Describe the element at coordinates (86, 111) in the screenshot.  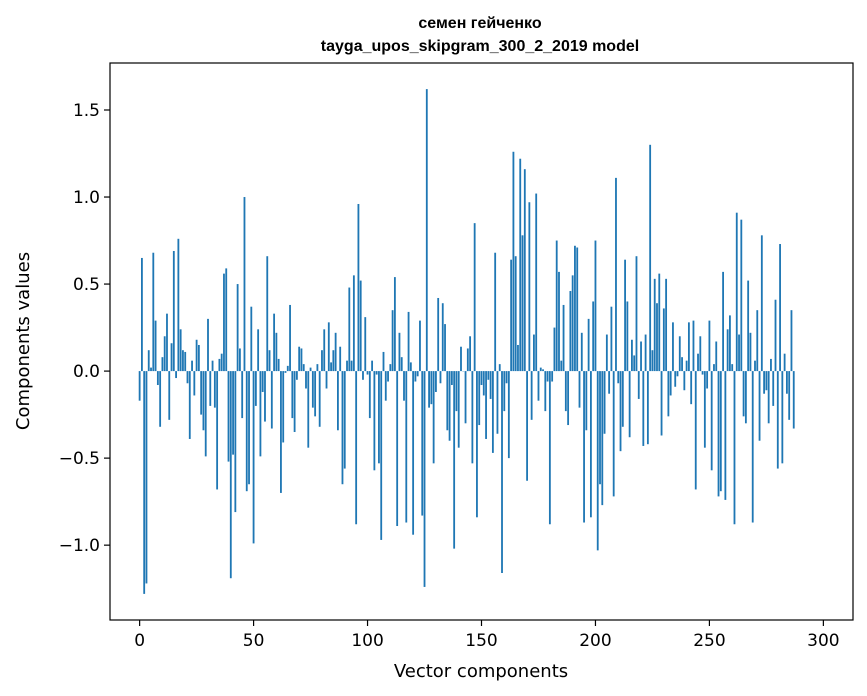
I see `y-tick-label: 1.5` at that location.